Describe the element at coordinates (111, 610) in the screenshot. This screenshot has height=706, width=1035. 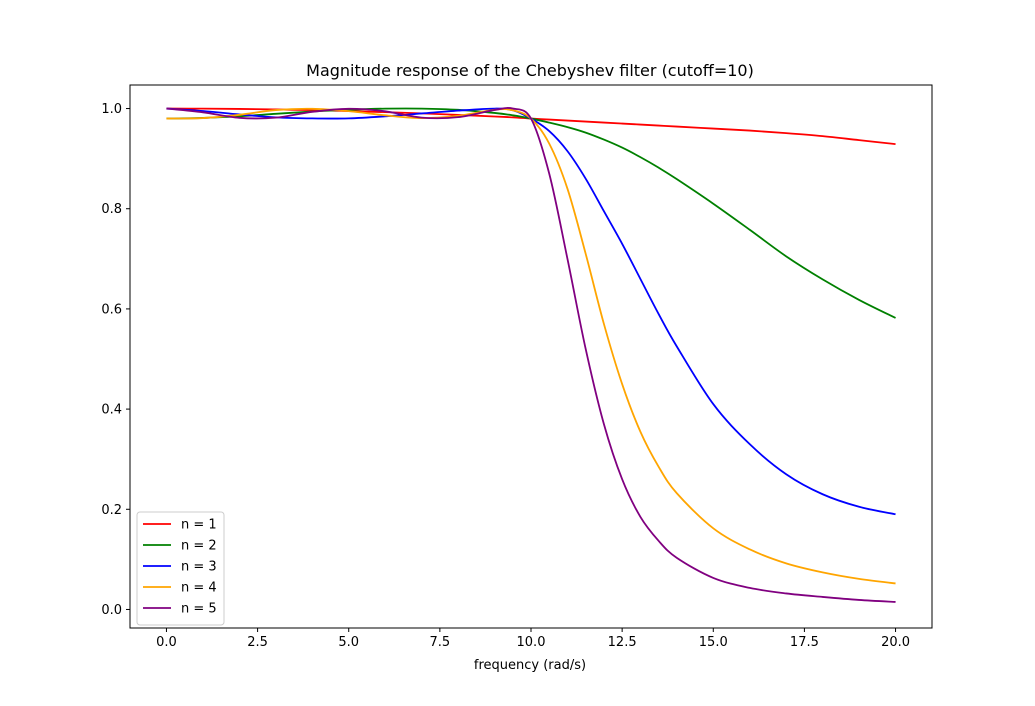
I see `y-tick-label: 0.0` at that location.